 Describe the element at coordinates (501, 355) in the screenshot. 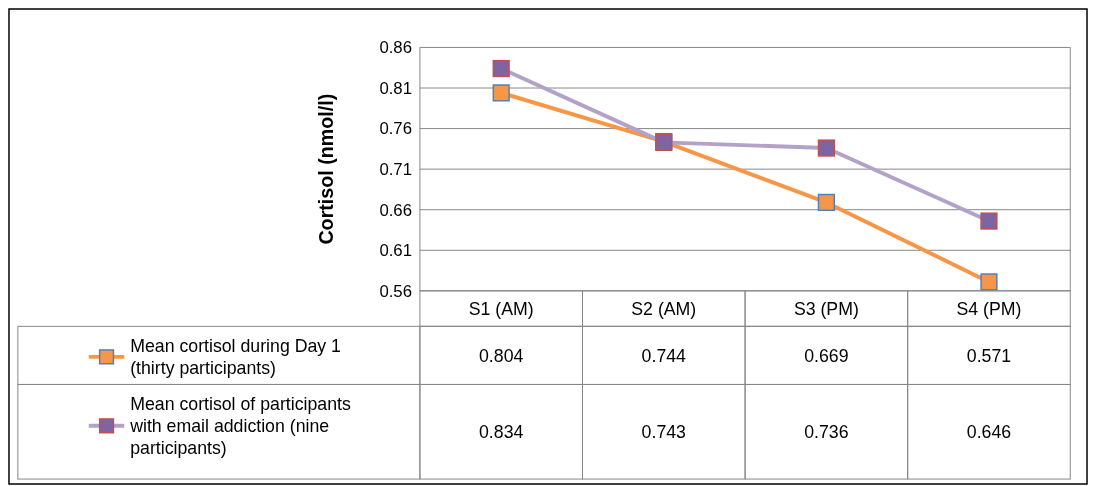

I see `data-label: 0.804` at that location.